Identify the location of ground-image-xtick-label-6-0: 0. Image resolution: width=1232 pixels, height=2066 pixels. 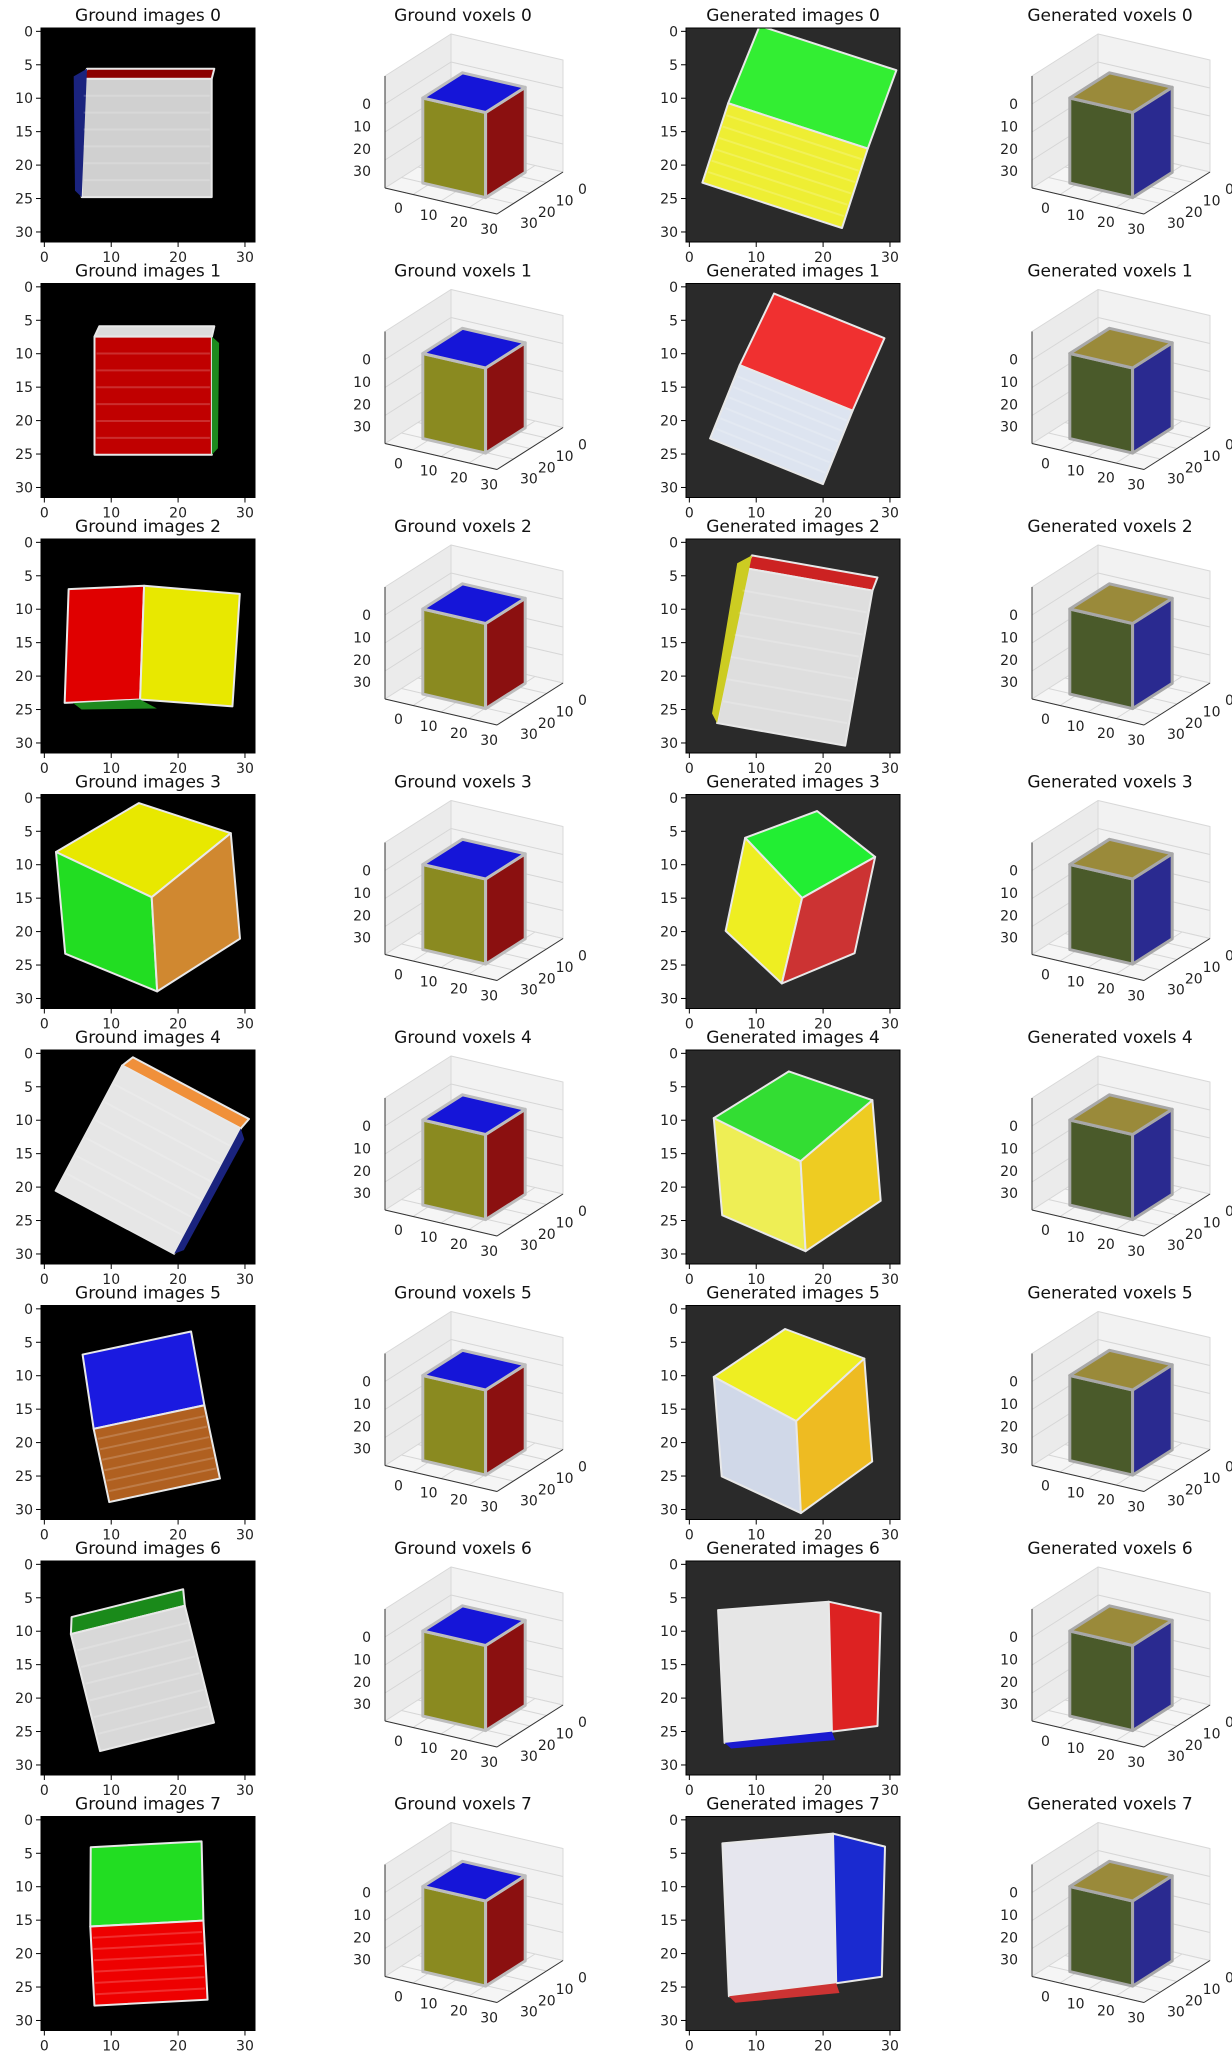
(44, 1791).